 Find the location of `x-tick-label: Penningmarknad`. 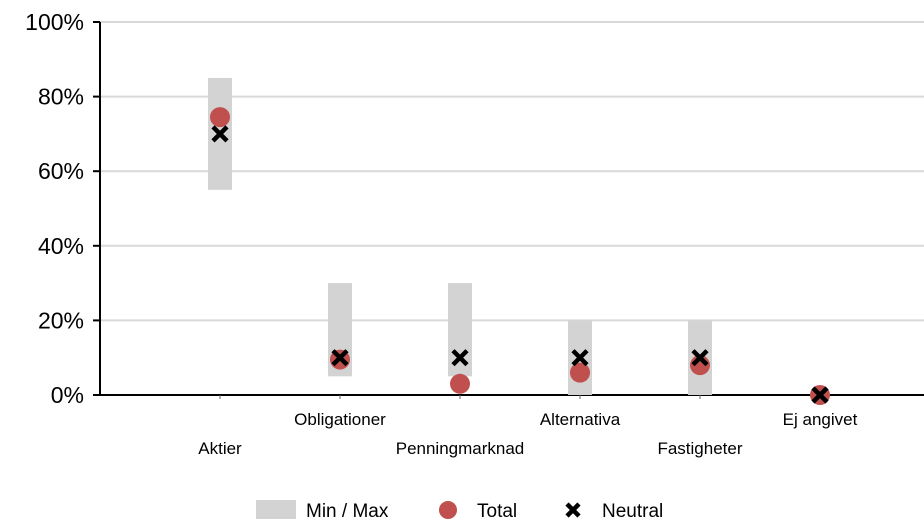

x-tick-label: Penningmarknad is located at coordinates (460, 448).